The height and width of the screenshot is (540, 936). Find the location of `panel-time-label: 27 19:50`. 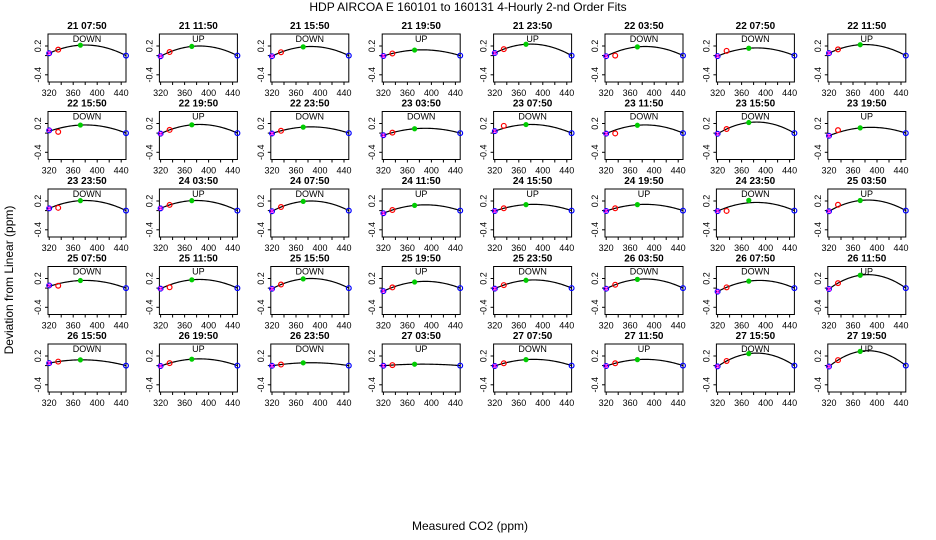

panel-time-label: 27 19:50 is located at coordinates (867, 336).